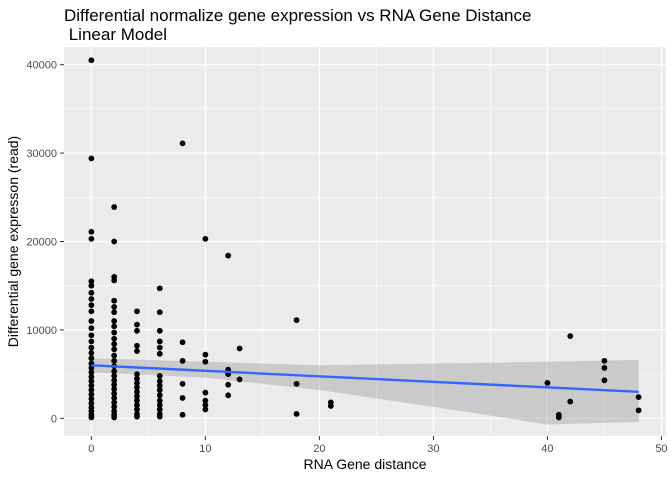 This screenshot has height=480, width=672. Describe the element at coordinates (547, 449) in the screenshot. I see `x-tick-label: 40` at that location.